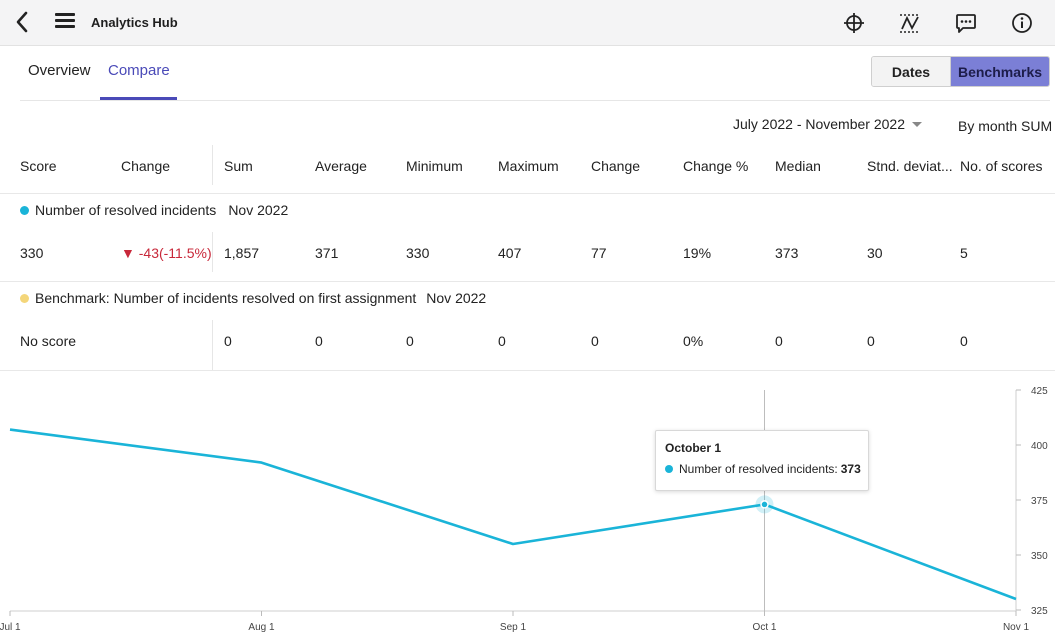 The image size is (1055, 639). What do you see at coordinates (1016, 627) in the screenshot?
I see `x-tick-label: Nov 1` at bounding box center [1016, 627].